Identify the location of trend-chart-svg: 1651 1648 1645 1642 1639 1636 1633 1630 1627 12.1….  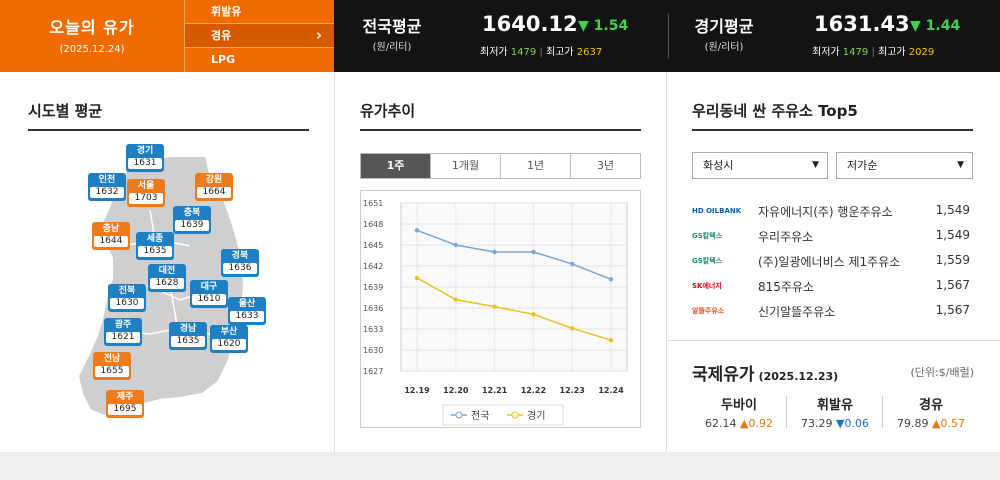
(495, 312).